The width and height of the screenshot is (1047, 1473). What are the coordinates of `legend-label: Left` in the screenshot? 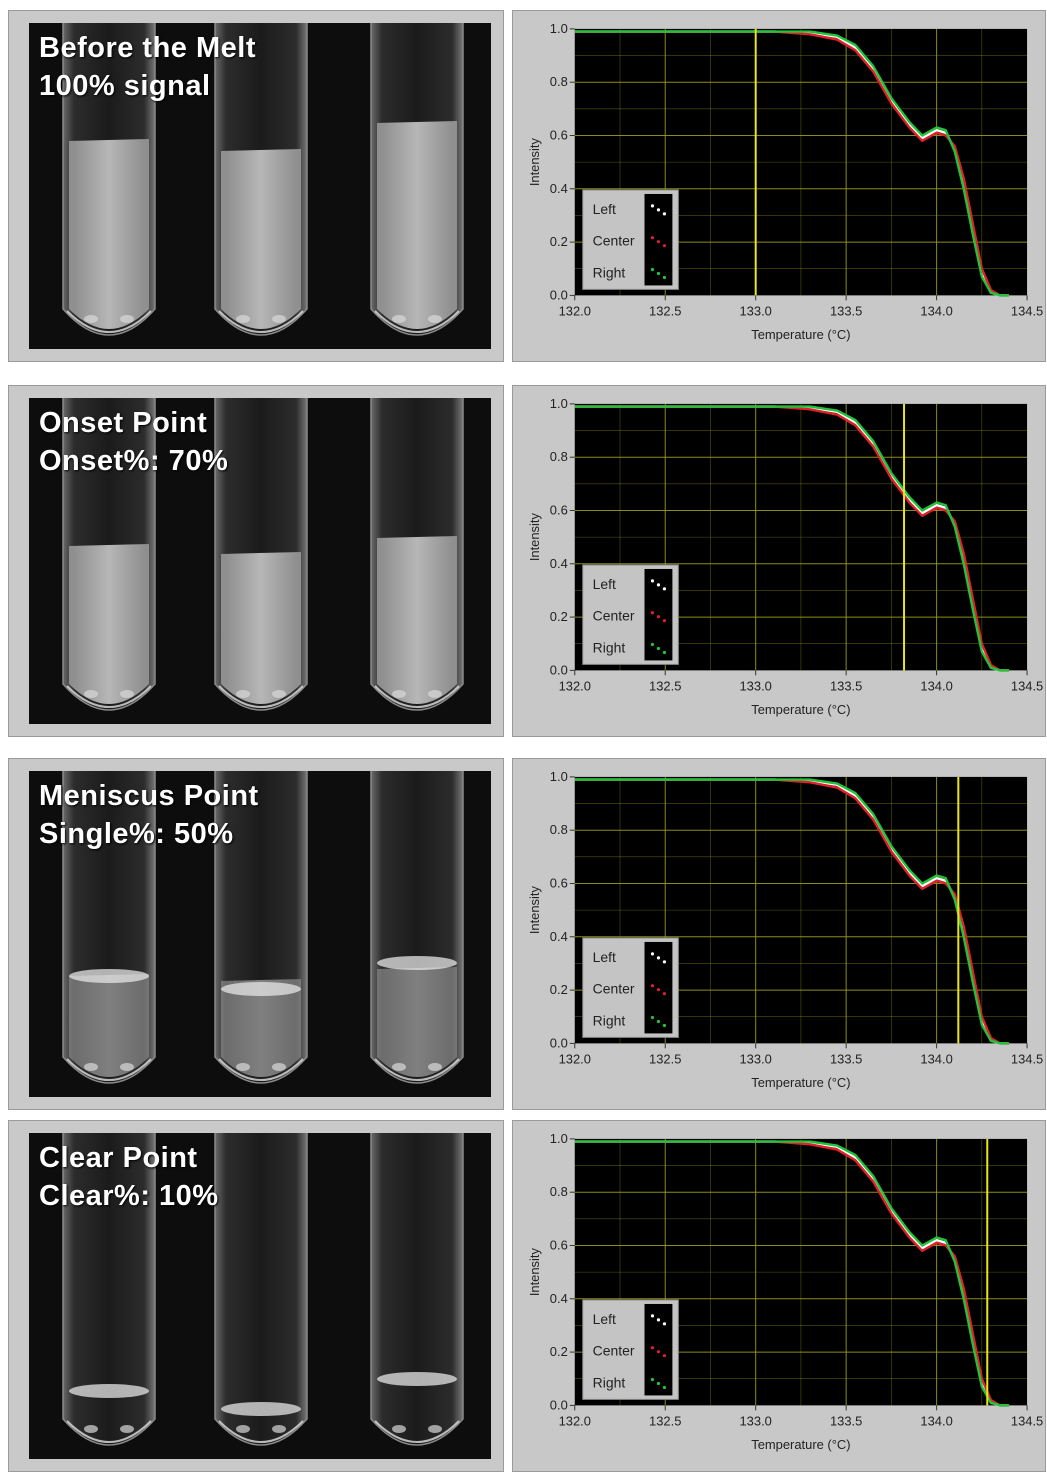 It's located at (604, 584).